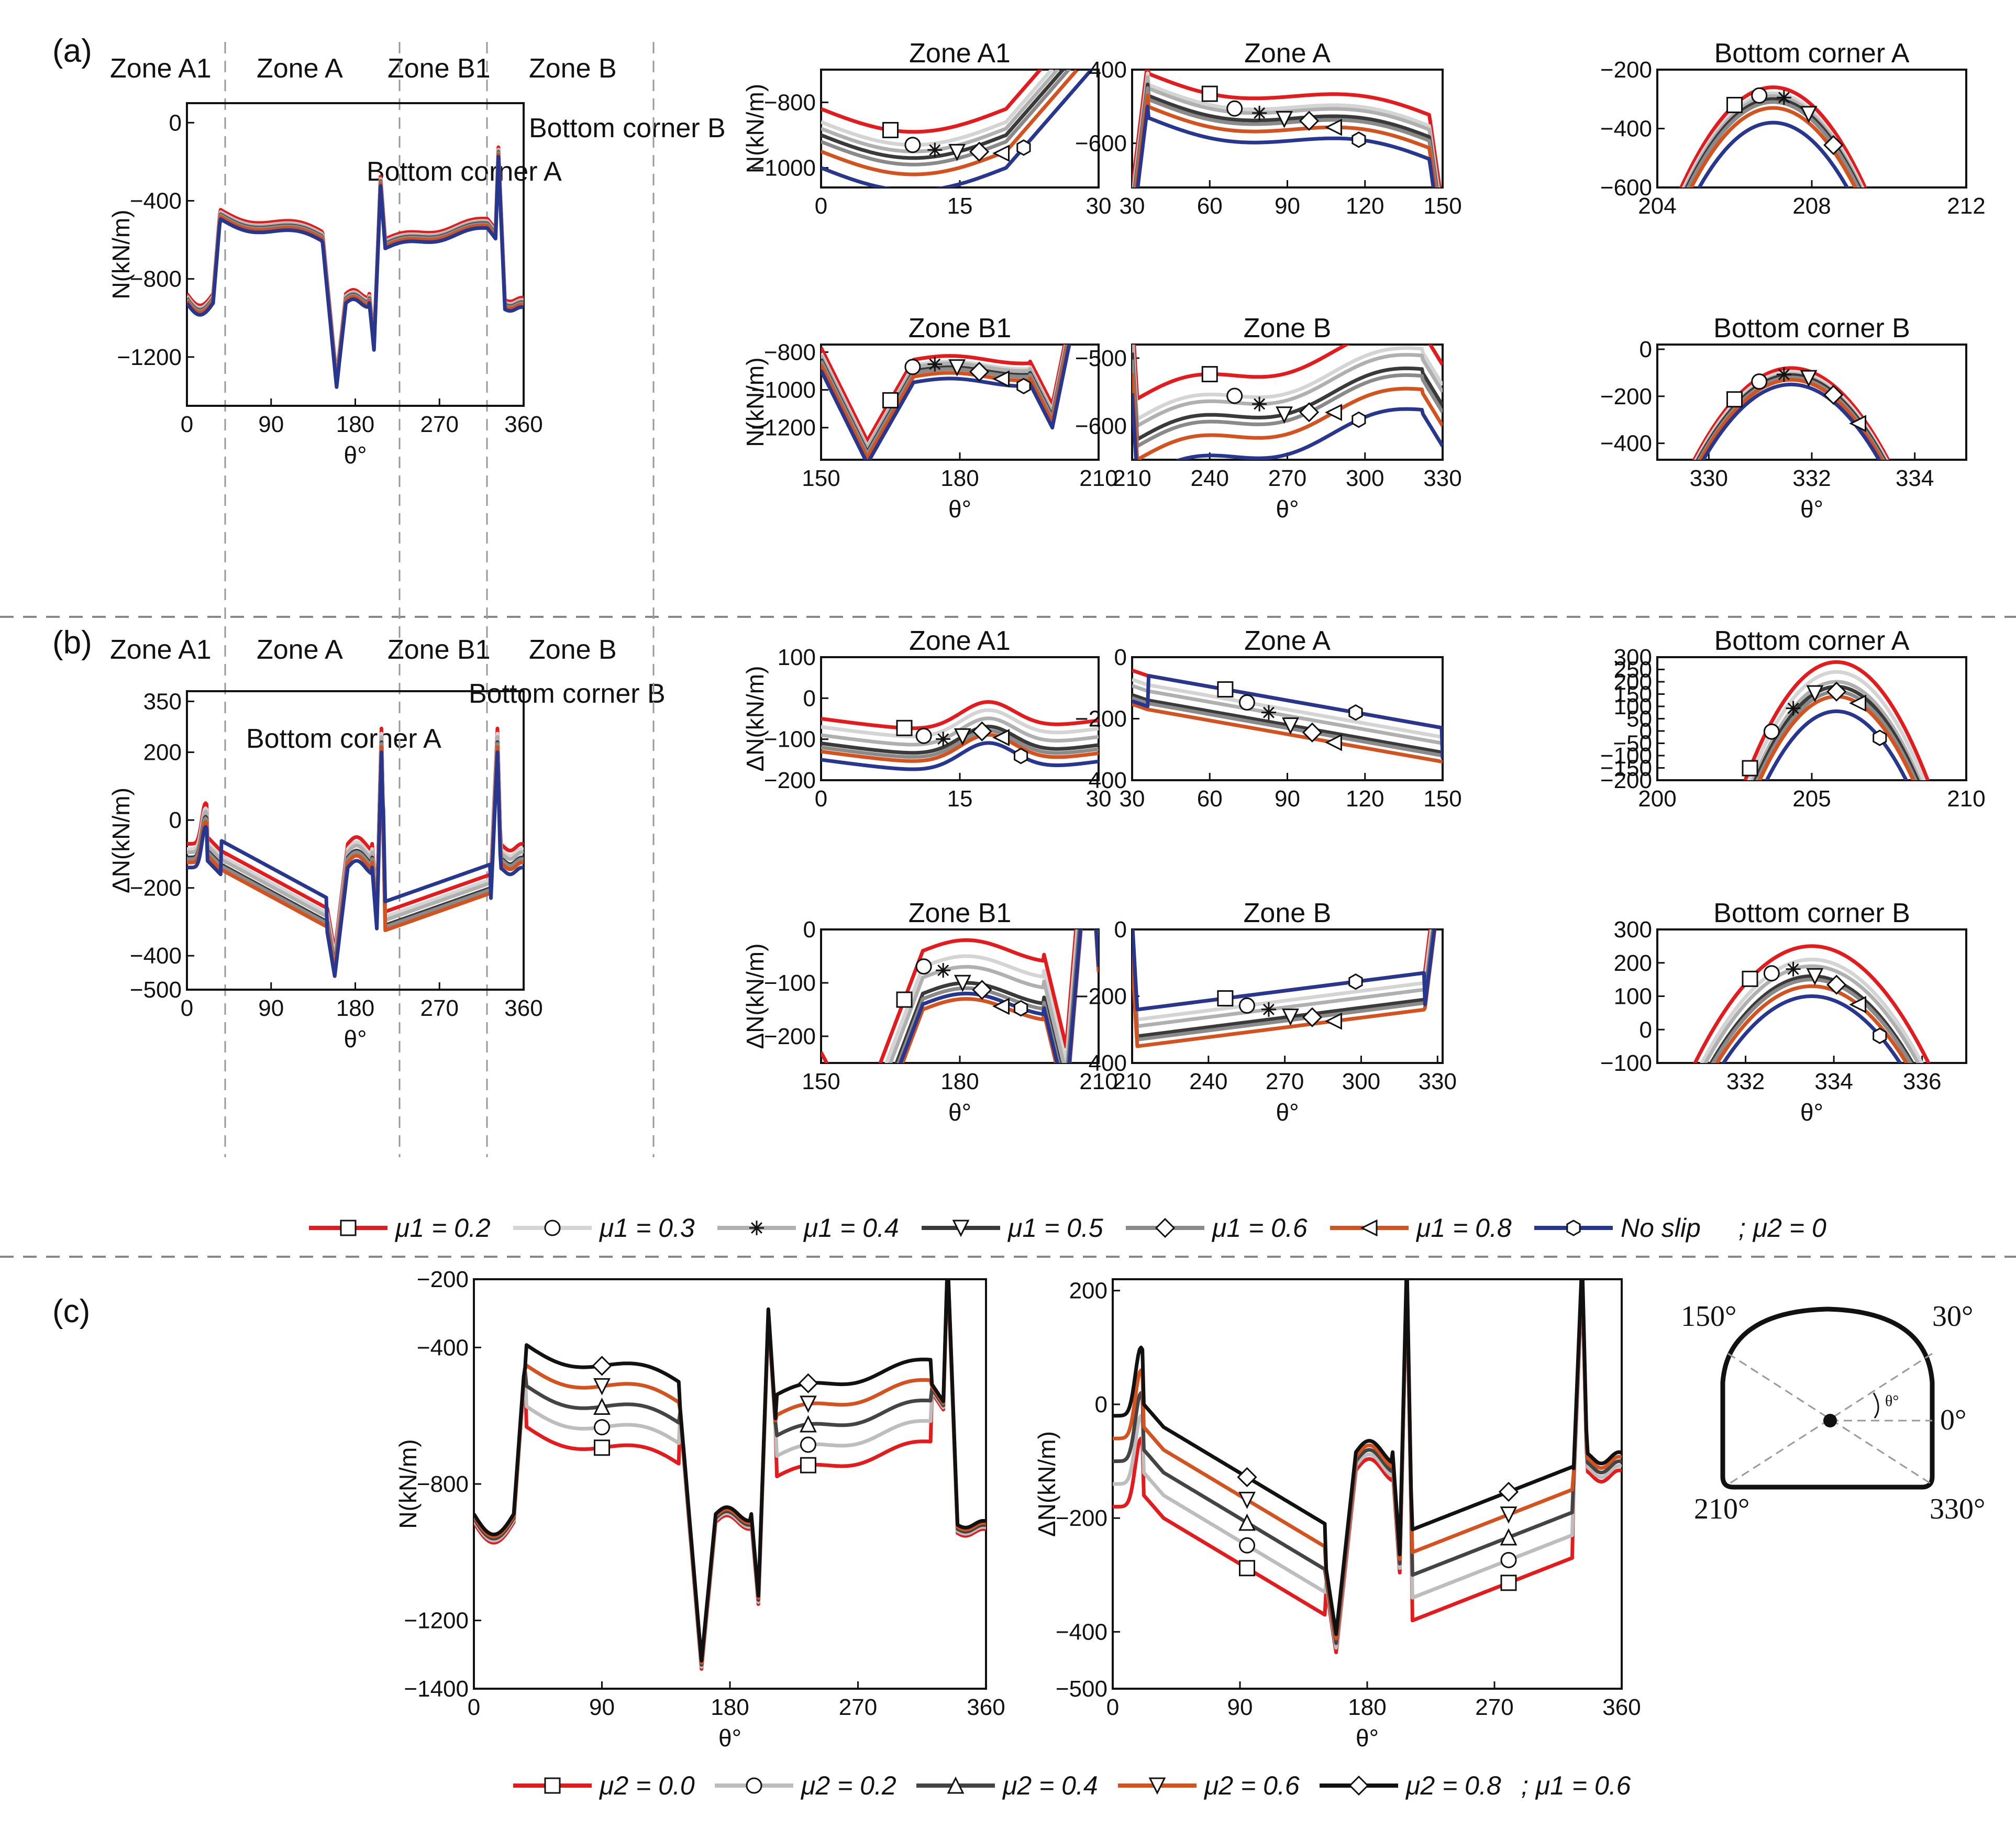  I want to click on y-tick-label: −1200, so click(783, 428).